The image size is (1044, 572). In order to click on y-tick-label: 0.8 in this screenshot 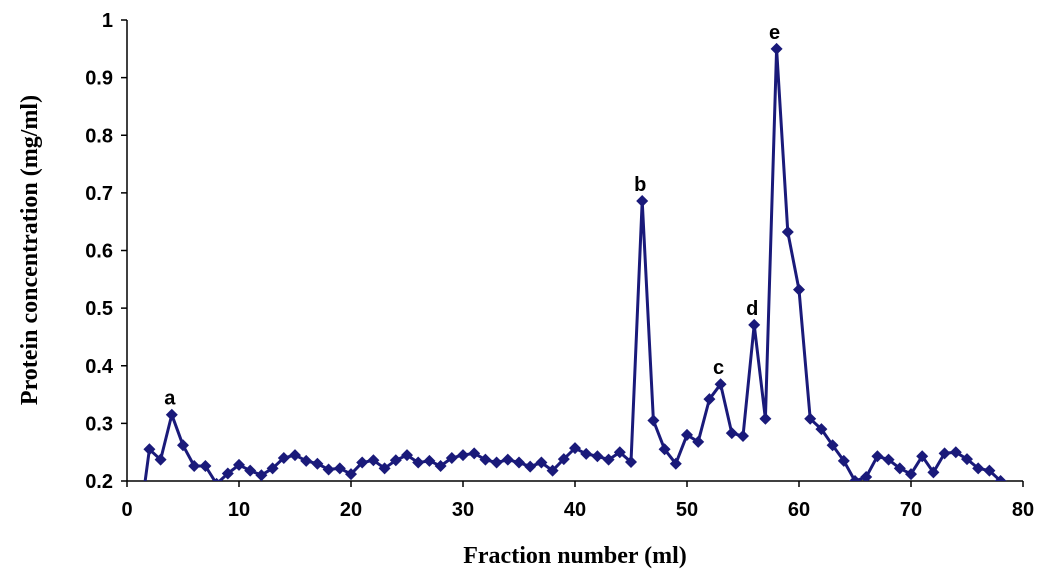, I will do `click(99, 136)`.